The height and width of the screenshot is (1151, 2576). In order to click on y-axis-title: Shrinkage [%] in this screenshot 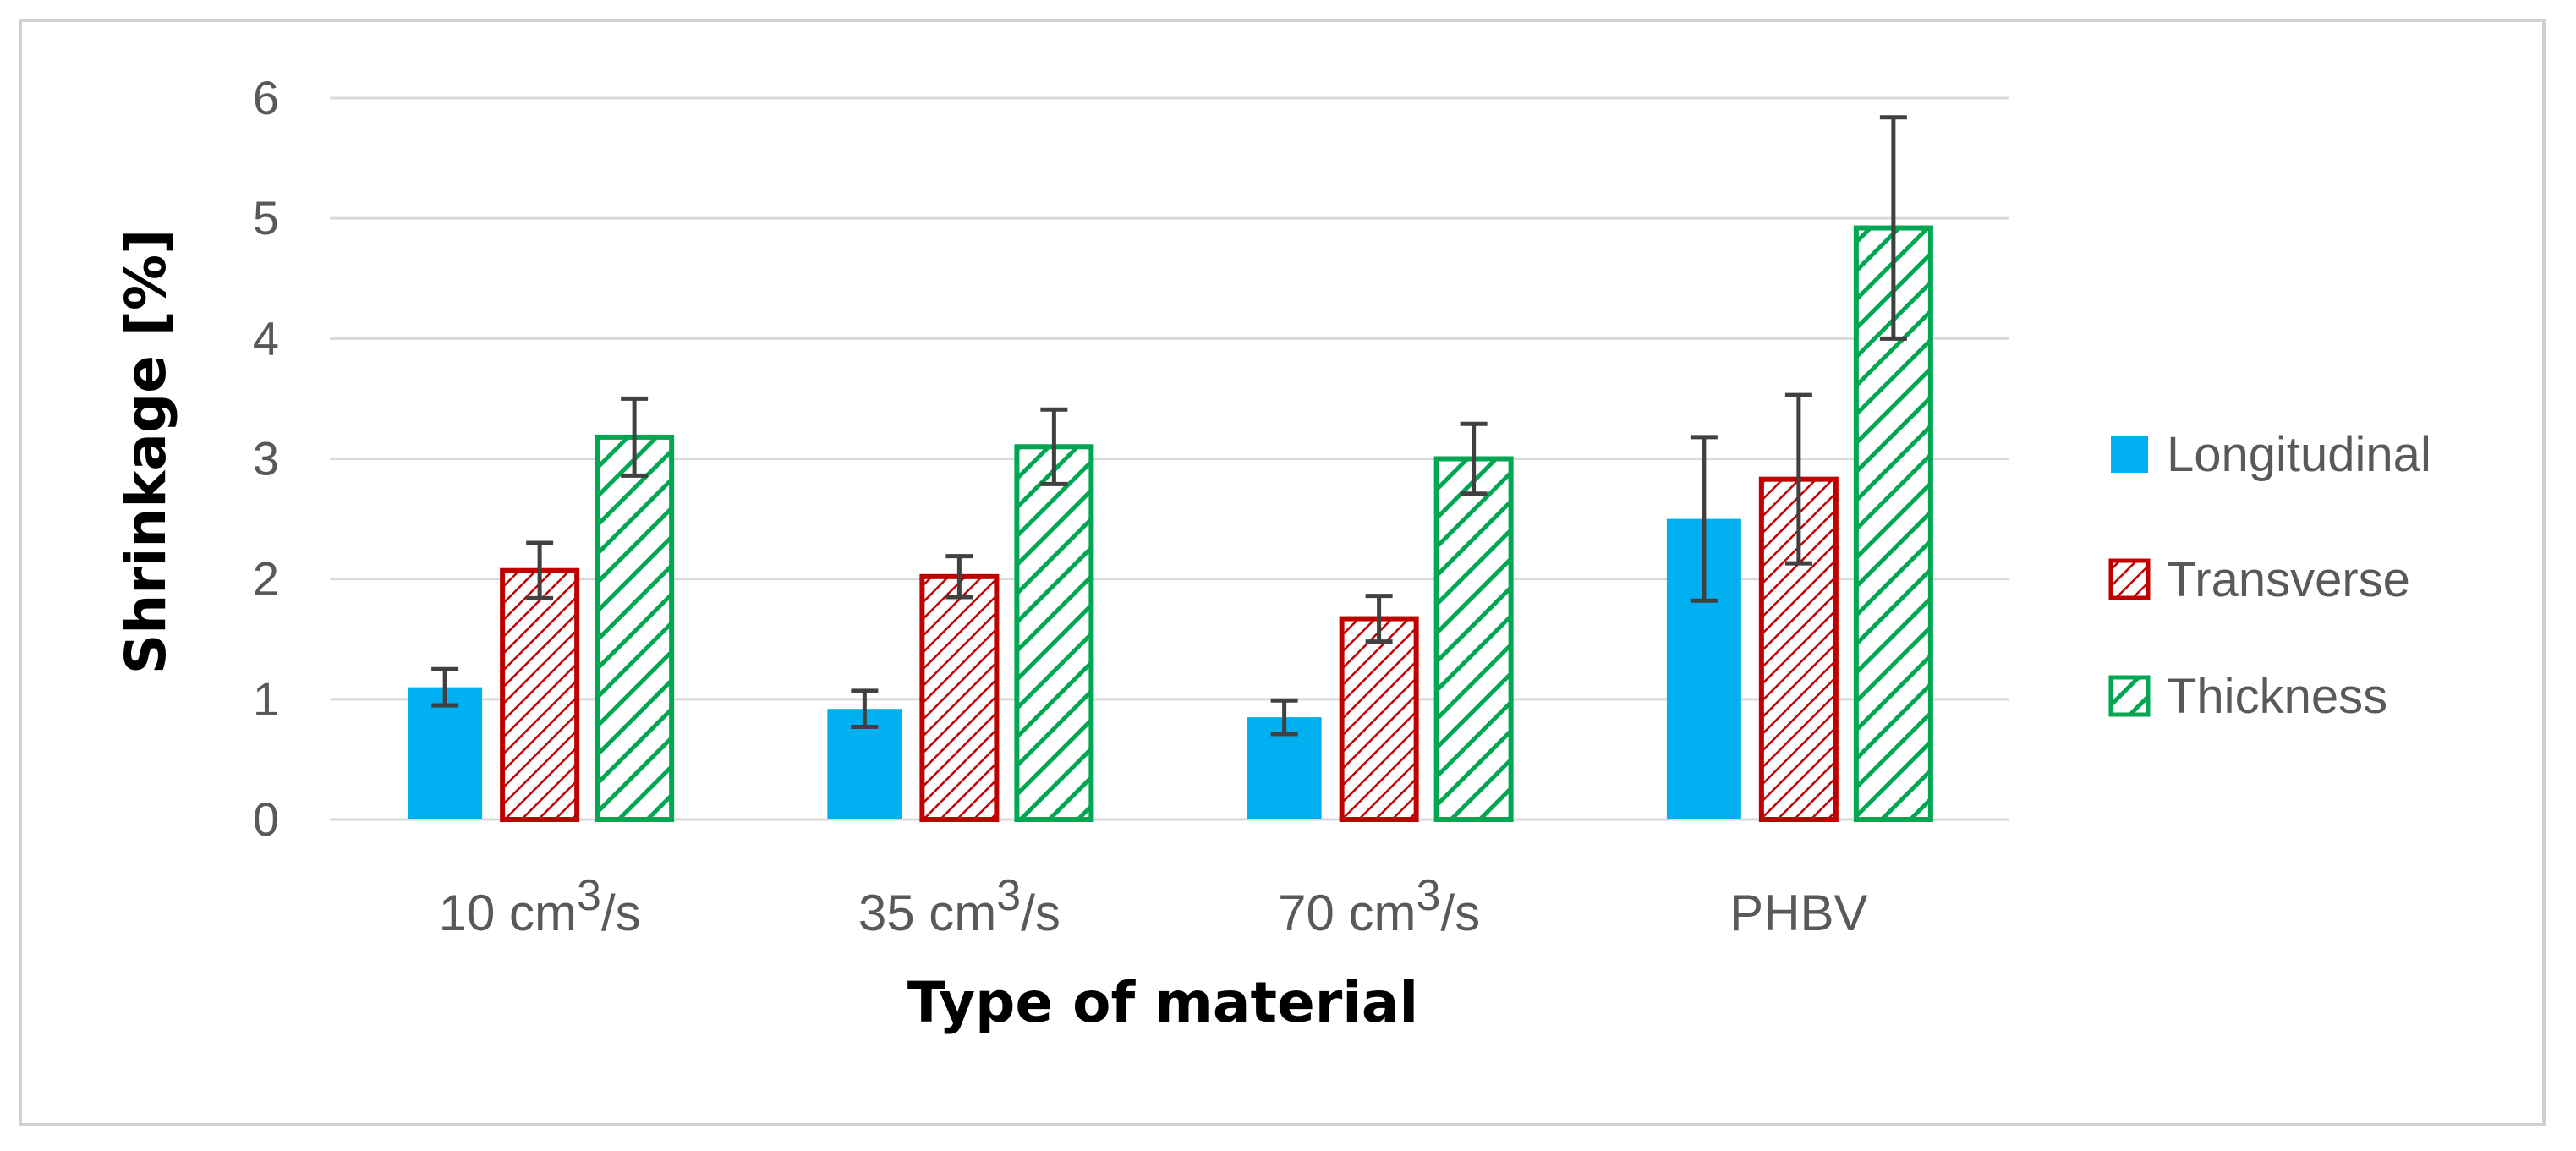, I will do `click(145, 452)`.